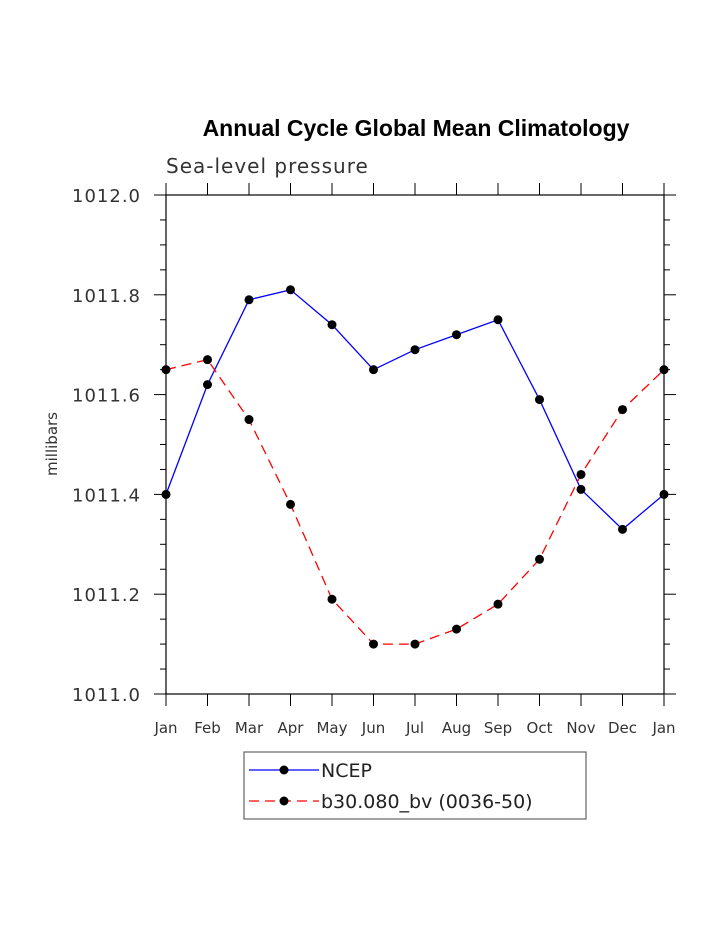  Describe the element at coordinates (331, 728) in the screenshot. I see `x-tick-label: May` at that location.